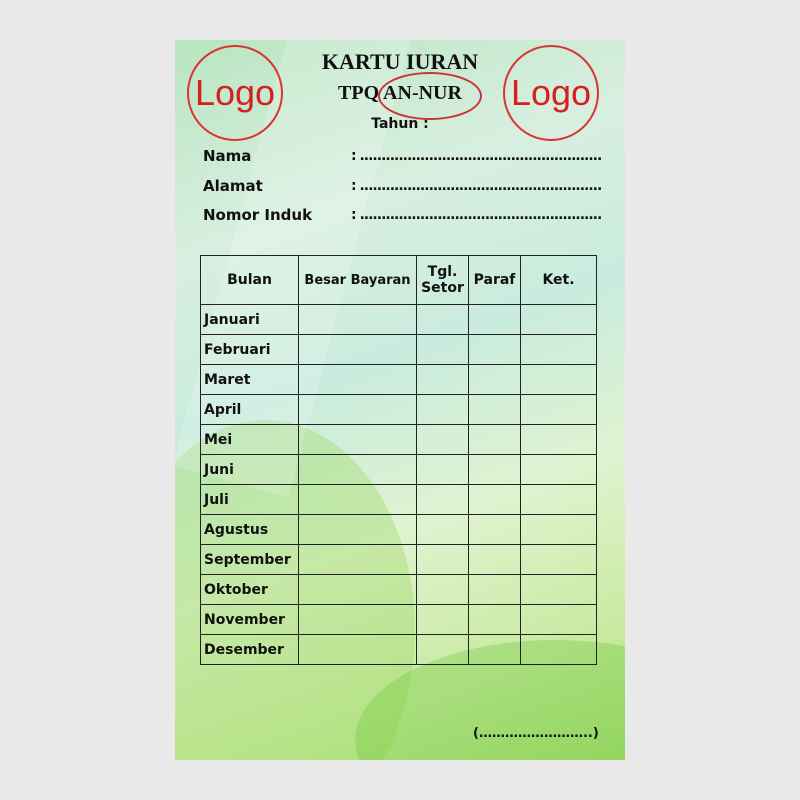 The height and width of the screenshot is (800, 800). Describe the element at coordinates (430, 96) in the screenshot. I see `subtitle-circle-mark` at that location.